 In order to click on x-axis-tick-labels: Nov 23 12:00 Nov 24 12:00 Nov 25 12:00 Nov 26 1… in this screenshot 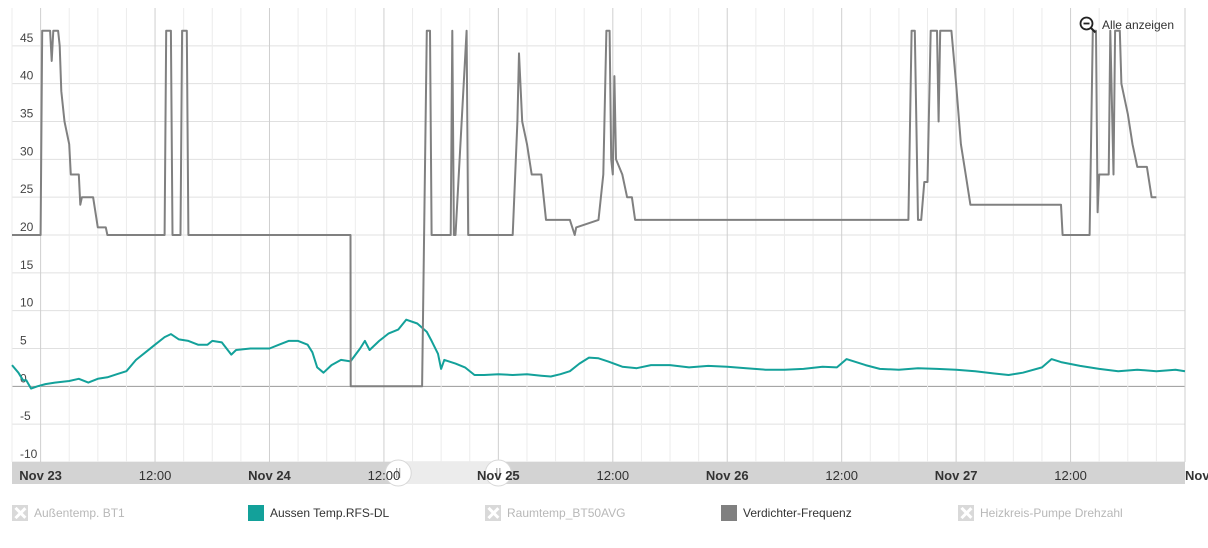, I will do `click(613, 475)`.